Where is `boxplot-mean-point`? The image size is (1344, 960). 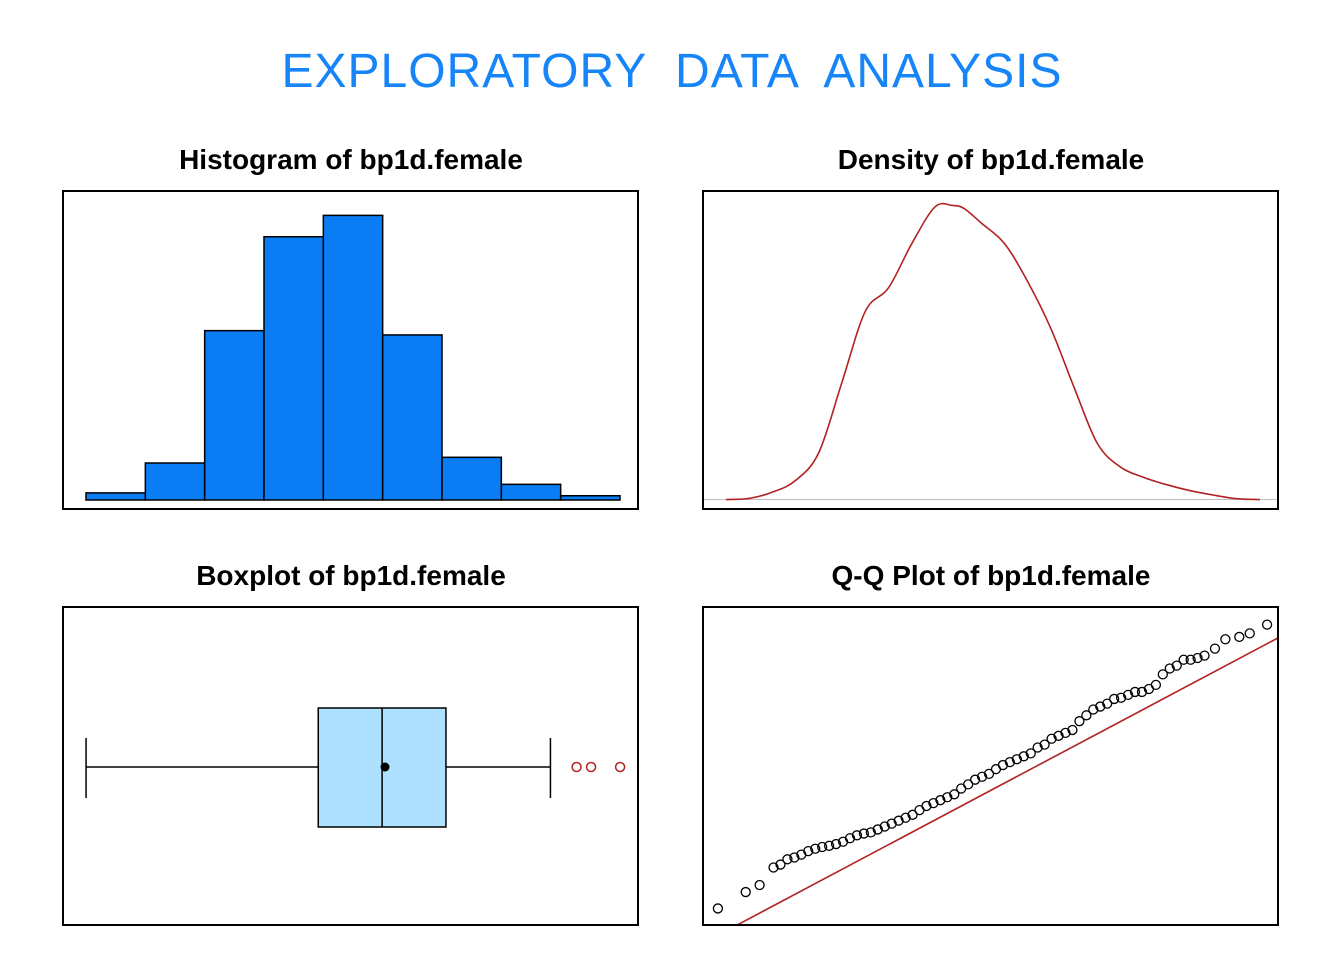 boxplot-mean-point is located at coordinates (385, 767).